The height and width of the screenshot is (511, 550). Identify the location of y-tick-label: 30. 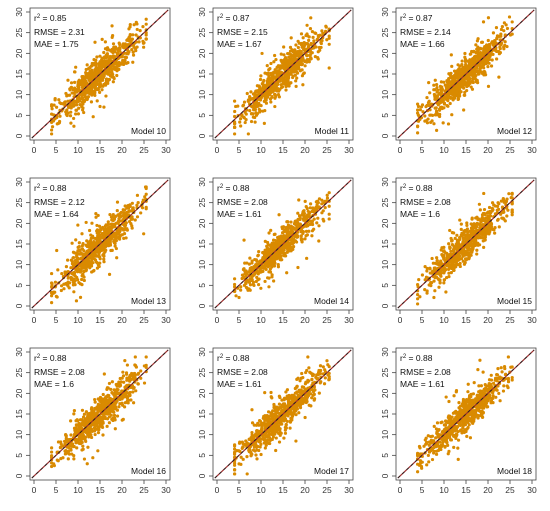
(202, 182).